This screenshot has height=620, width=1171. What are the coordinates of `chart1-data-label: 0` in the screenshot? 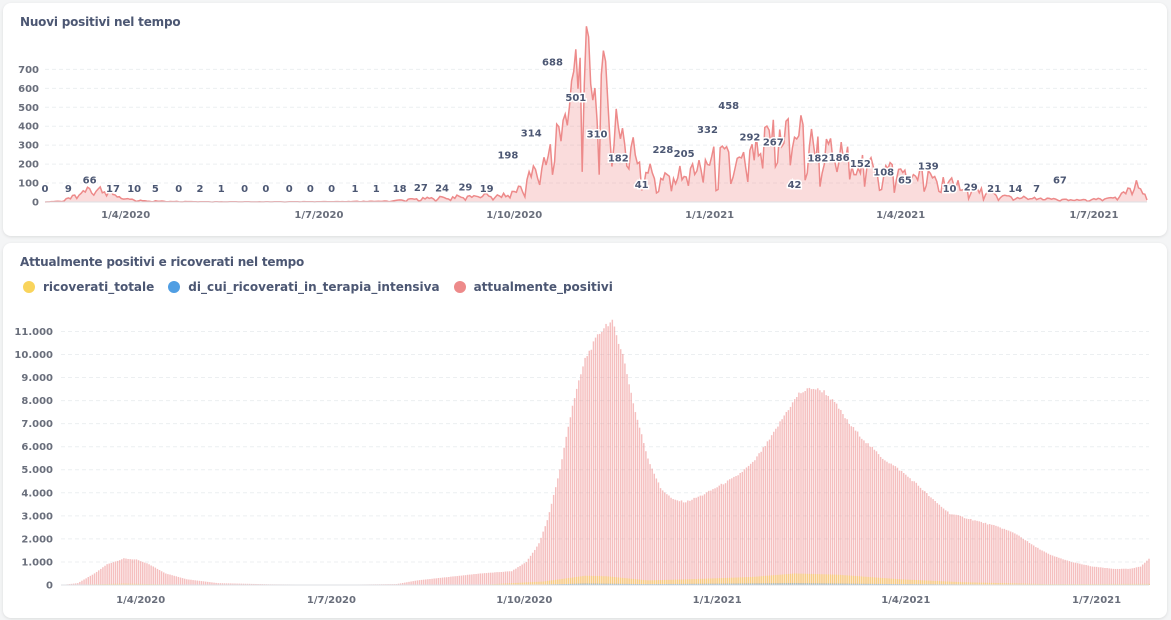 It's located at (265, 189).